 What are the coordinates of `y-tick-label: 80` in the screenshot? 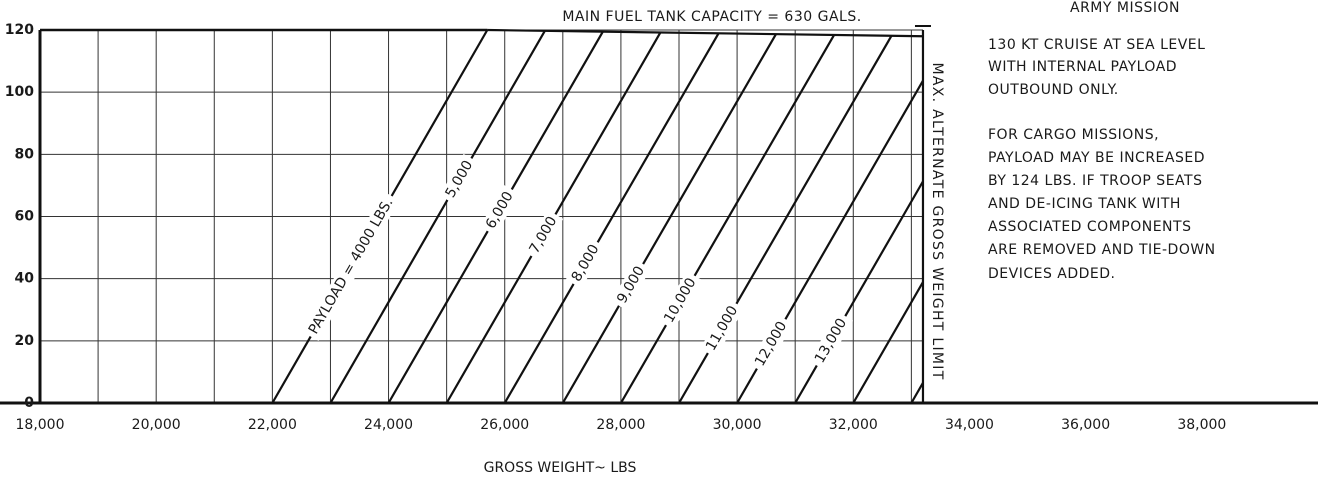 It's located at (25, 154).